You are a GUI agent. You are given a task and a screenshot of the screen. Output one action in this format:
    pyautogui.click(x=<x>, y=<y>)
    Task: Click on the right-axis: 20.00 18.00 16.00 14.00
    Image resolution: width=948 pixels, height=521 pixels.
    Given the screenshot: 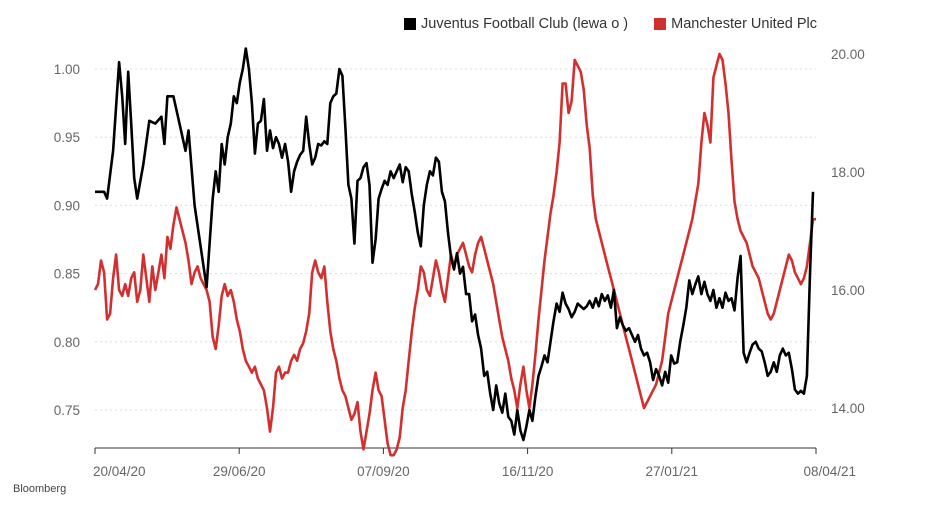 What is the action you would take?
    pyautogui.click(x=848, y=231)
    